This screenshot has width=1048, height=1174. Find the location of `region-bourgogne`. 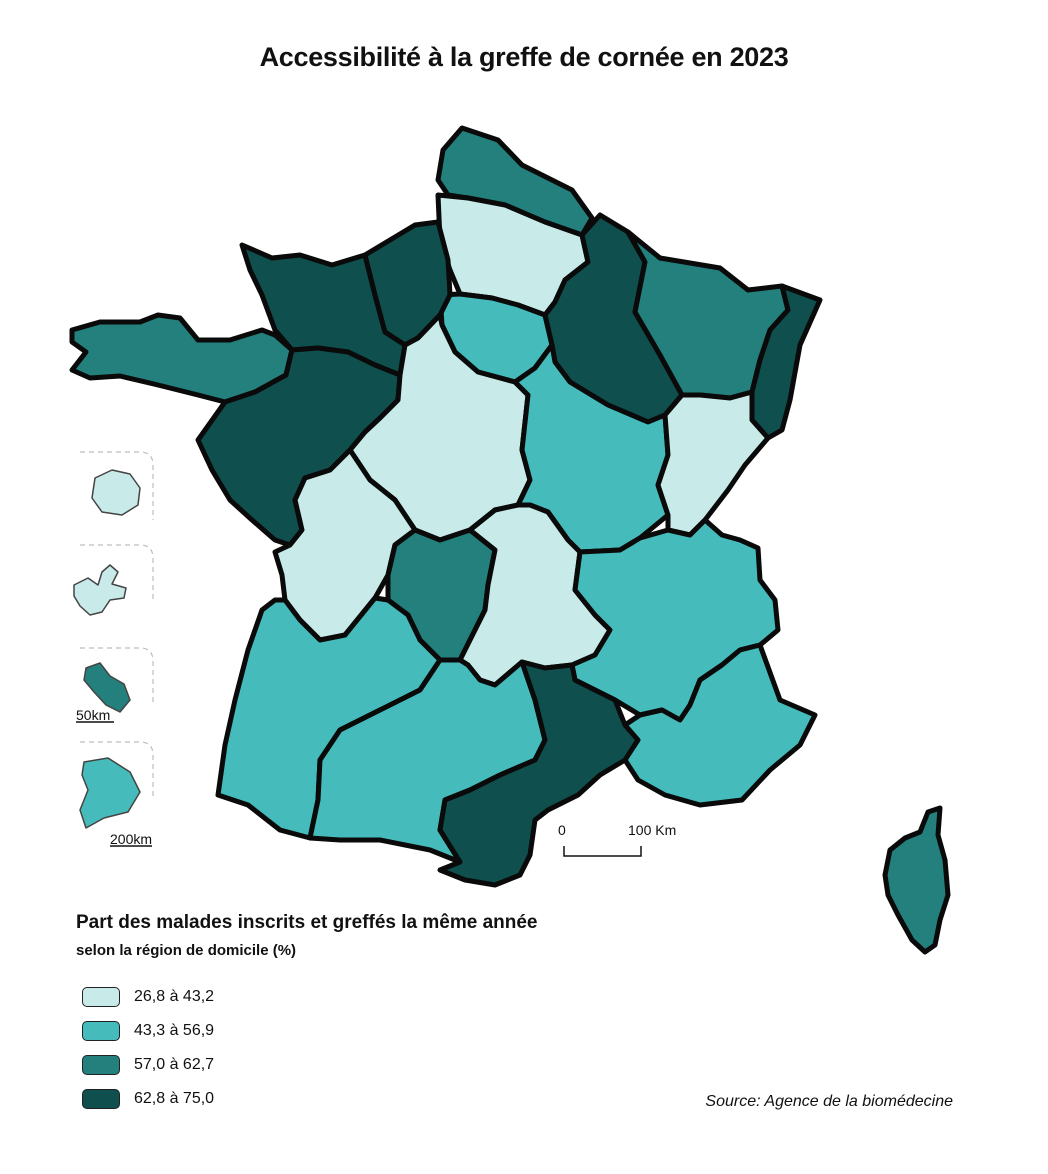

region-bourgogne is located at coordinates (591, 448).